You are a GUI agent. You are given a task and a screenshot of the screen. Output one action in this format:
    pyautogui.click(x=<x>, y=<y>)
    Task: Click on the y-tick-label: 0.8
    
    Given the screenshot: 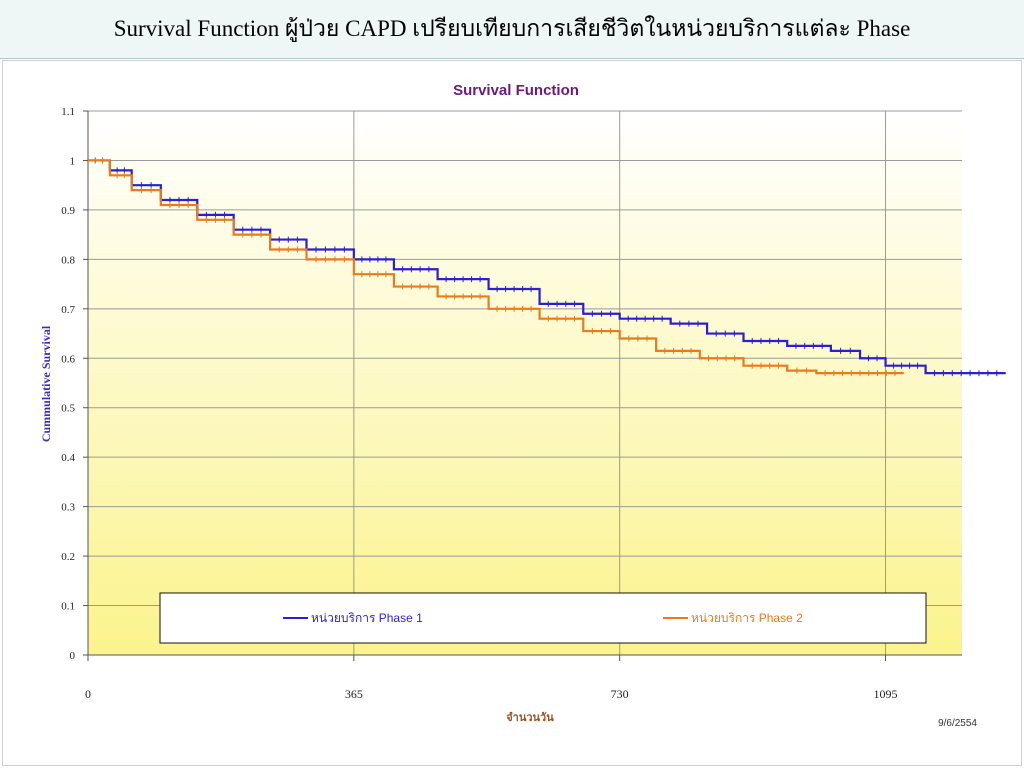 What is the action you would take?
    pyautogui.click(x=68, y=260)
    